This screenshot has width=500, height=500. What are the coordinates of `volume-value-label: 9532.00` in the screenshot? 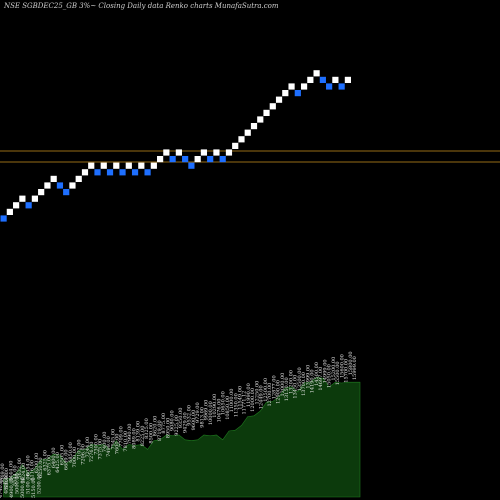 It's located at (190, 415).